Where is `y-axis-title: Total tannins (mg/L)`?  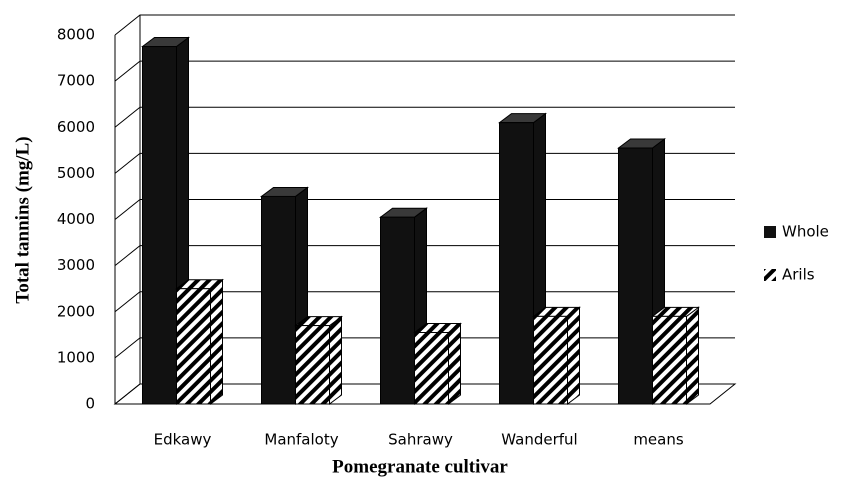
y-axis-title: Total tannins (mg/L) is located at coordinates (22, 219).